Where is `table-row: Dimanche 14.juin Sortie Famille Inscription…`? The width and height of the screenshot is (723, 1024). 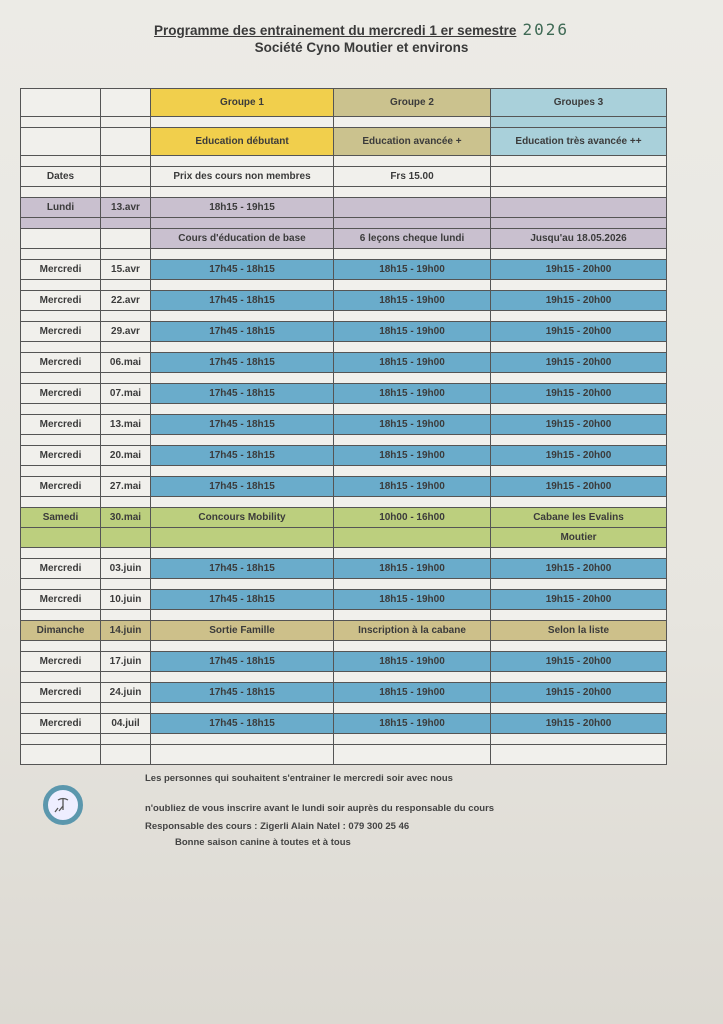
table-row: Dimanche 14.juin Sortie Famille Inscription… is located at coordinates (343, 630).